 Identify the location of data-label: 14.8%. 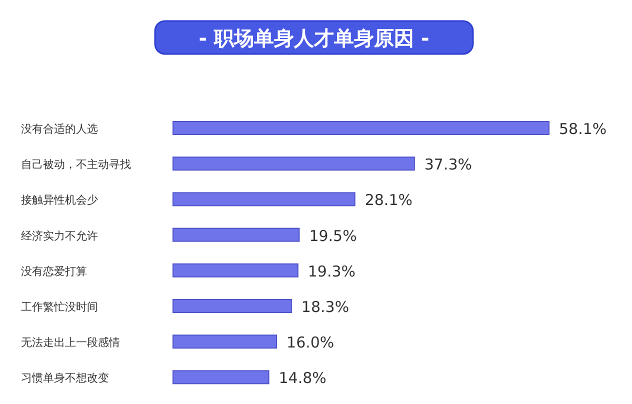
(302, 378).